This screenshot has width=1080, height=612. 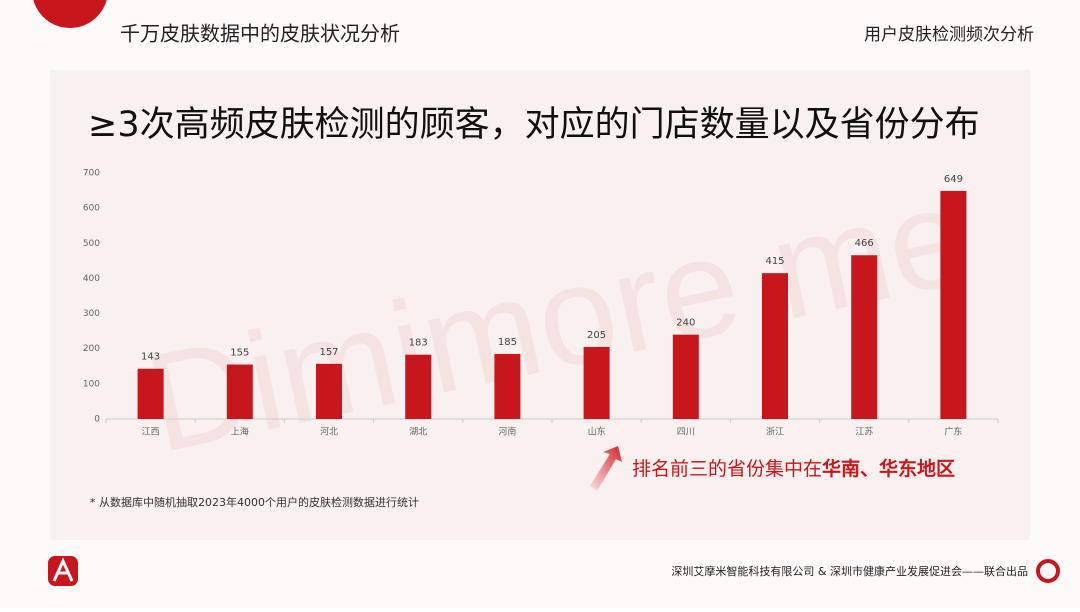 I want to click on value-label: 240, so click(x=685, y=323).